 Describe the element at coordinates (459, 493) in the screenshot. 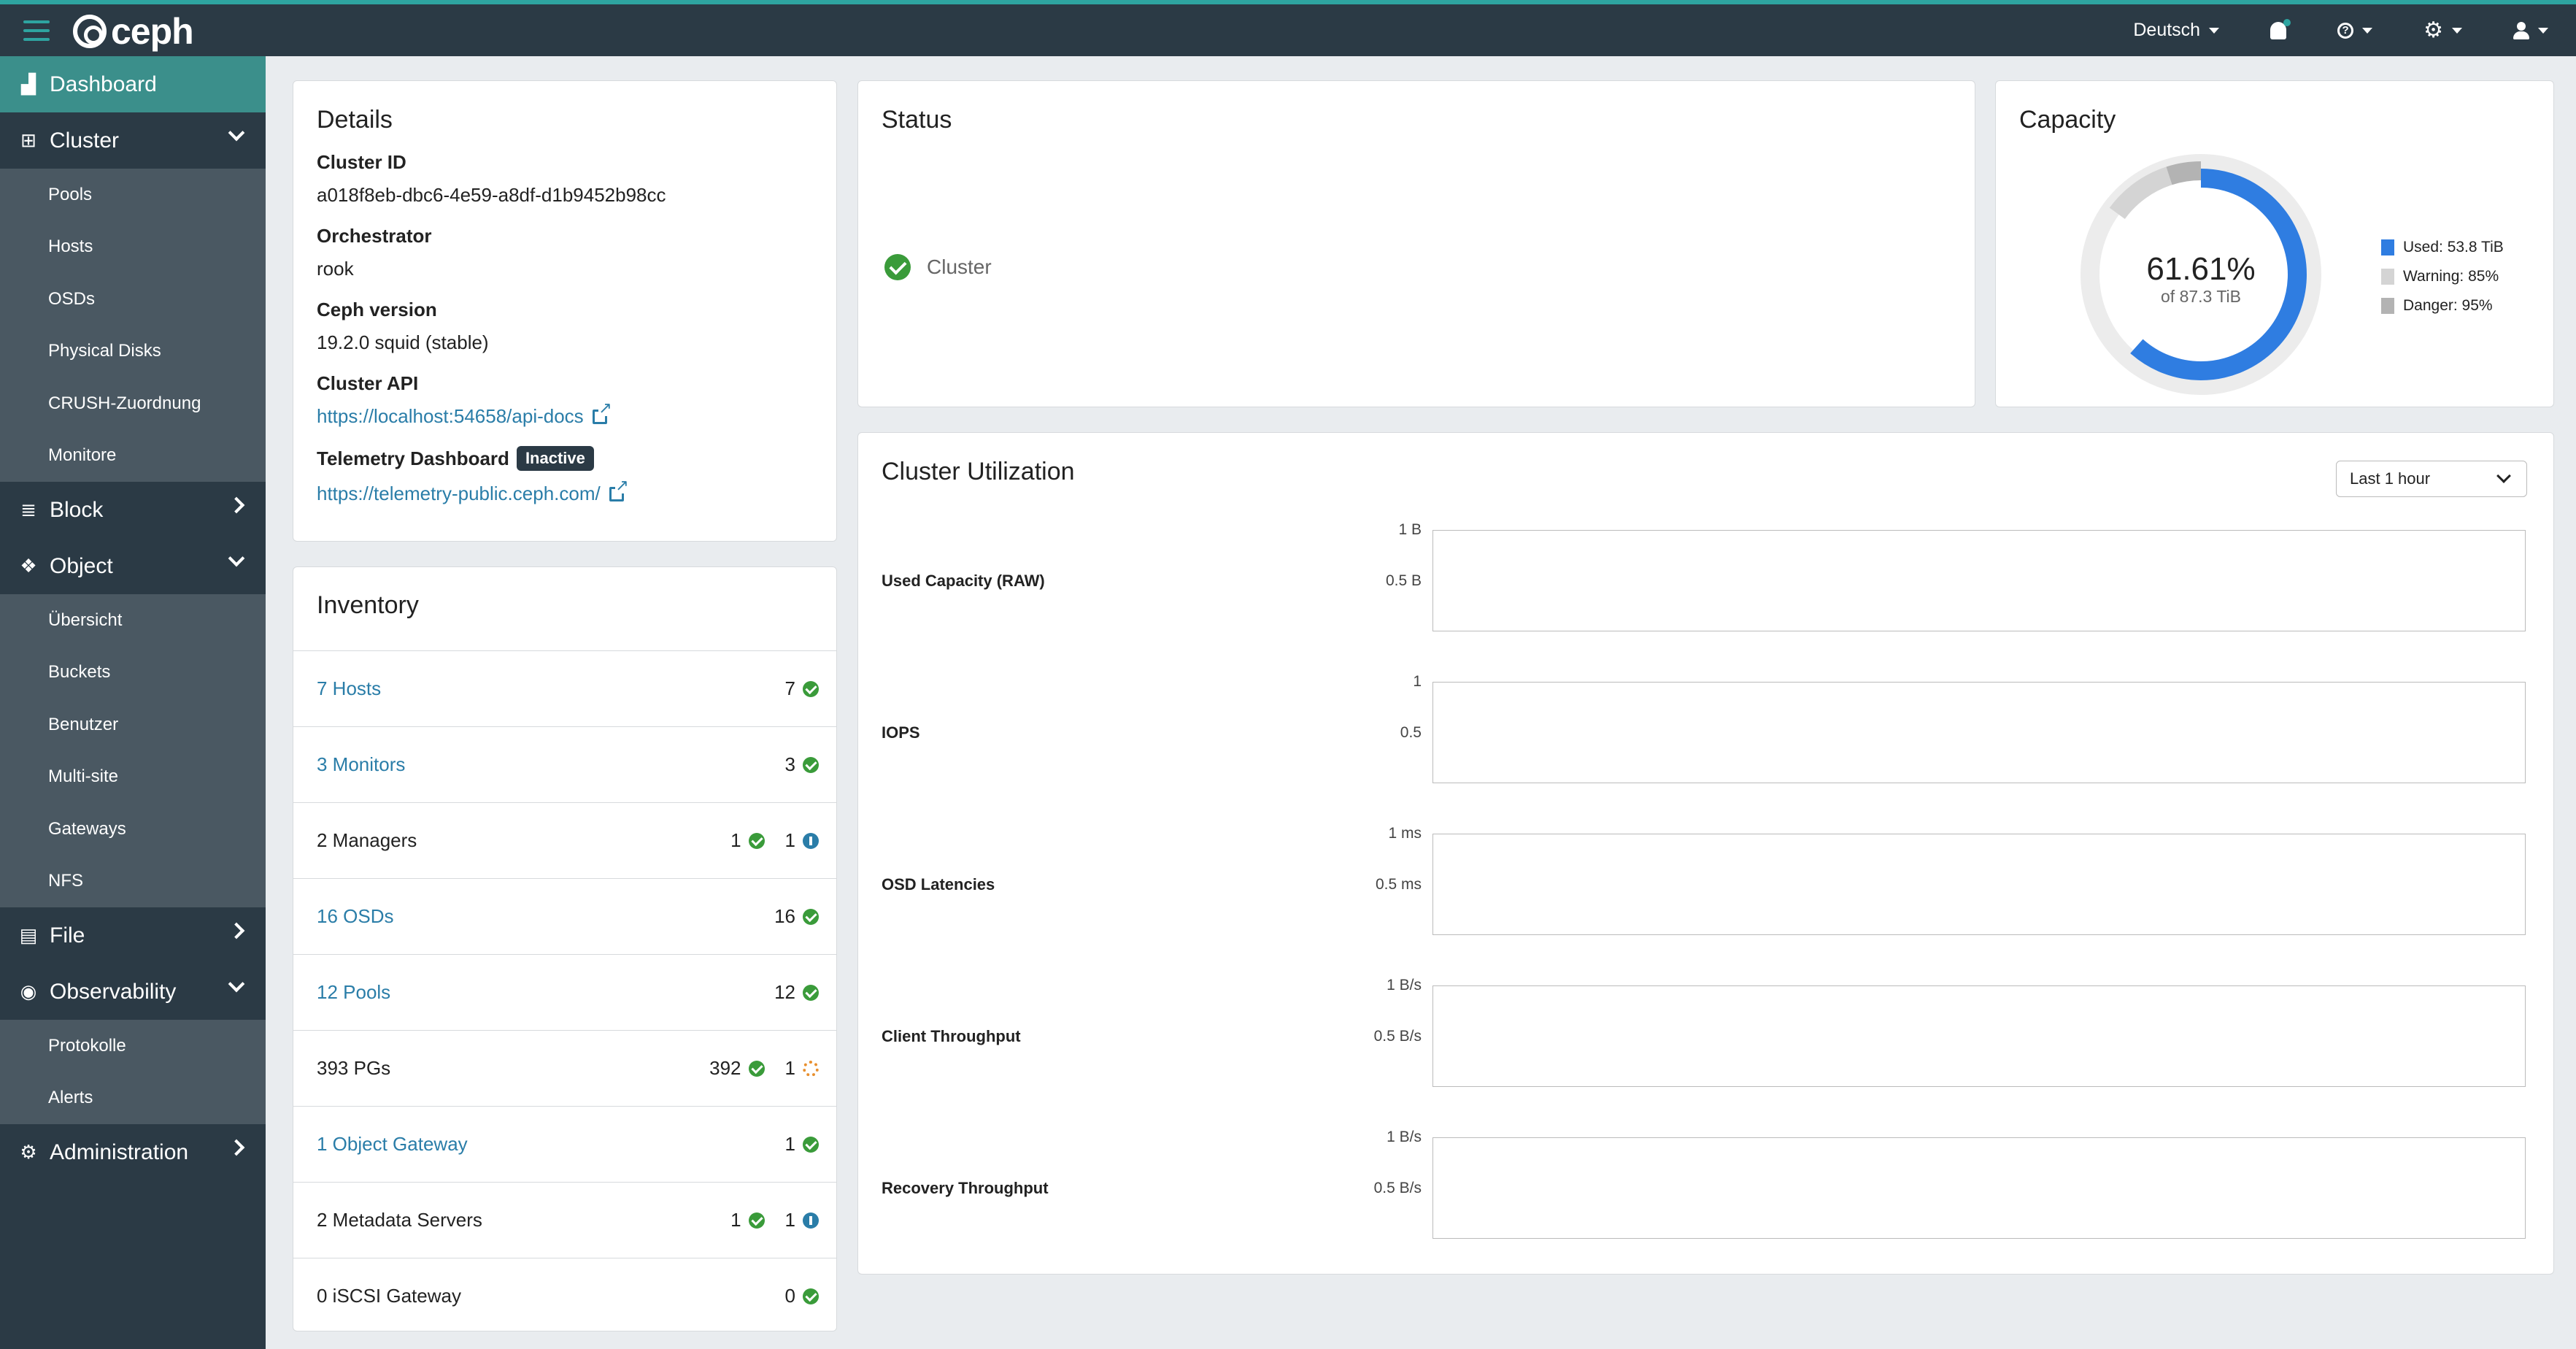

I see `telemetry-url: https://telemetry-public.ceph.com/` at that location.